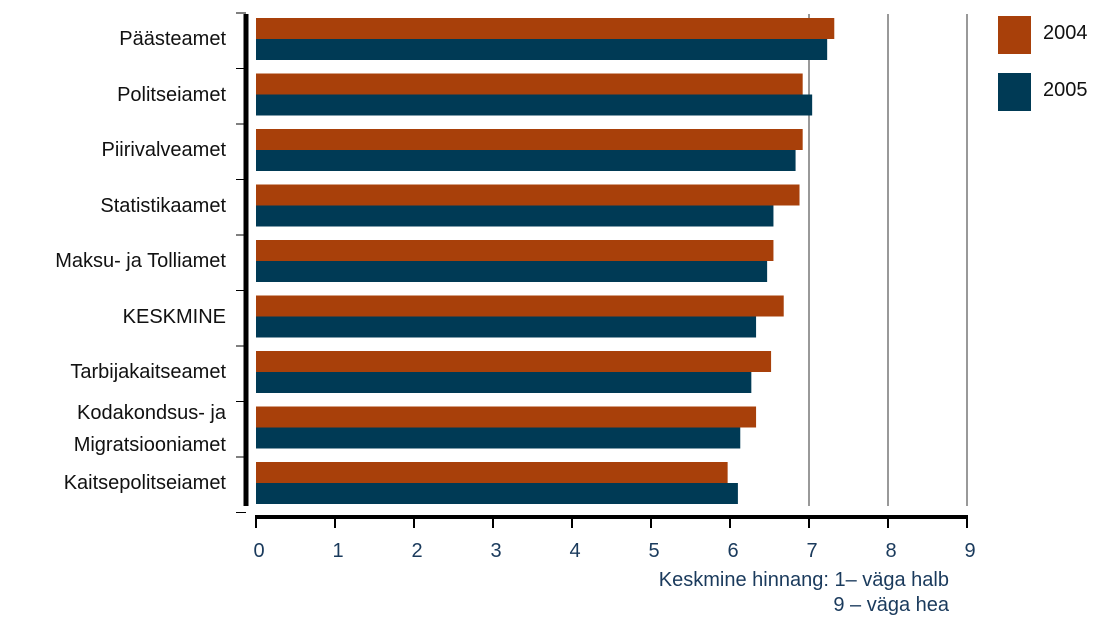 Image resolution: width=1104 pixels, height=619 pixels. What do you see at coordinates (1014, 63) in the screenshot?
I see `legend` at bounding box center [1014, 63].